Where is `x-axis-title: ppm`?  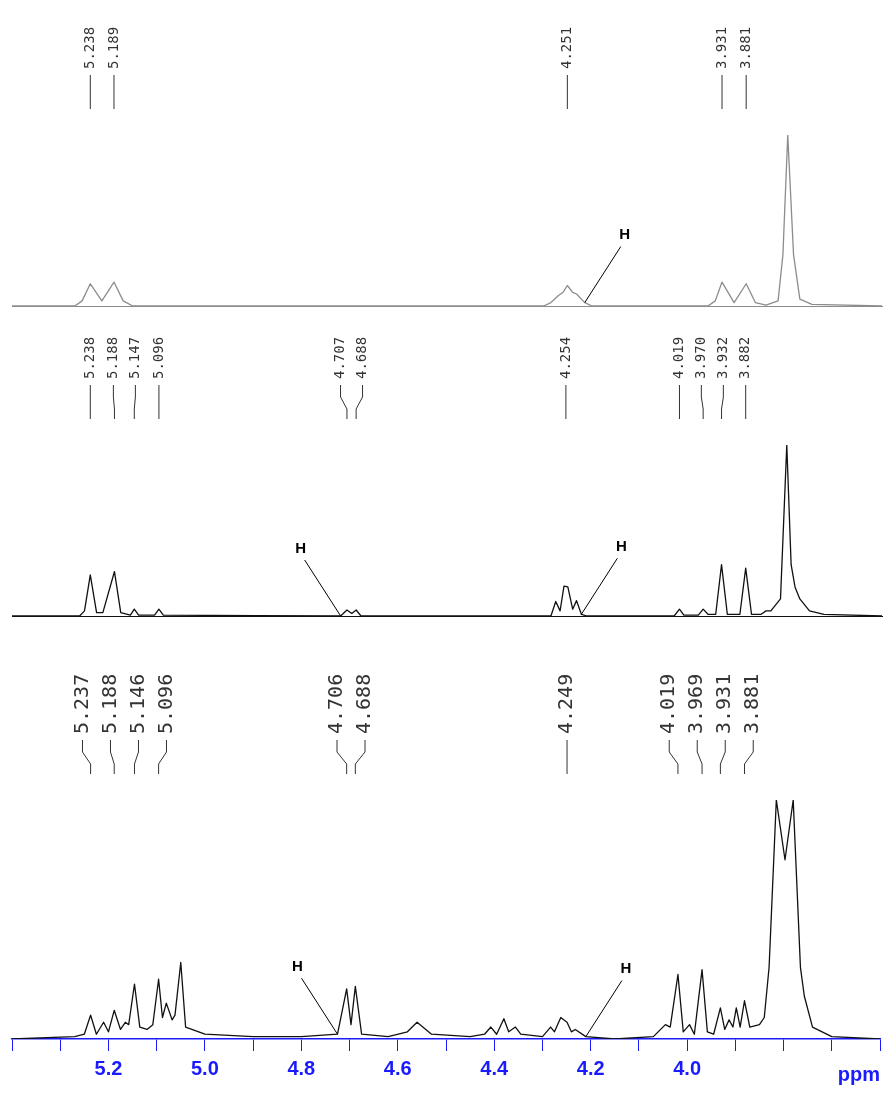
x-axis-title: ppm is located at coordinates (858, 1073).